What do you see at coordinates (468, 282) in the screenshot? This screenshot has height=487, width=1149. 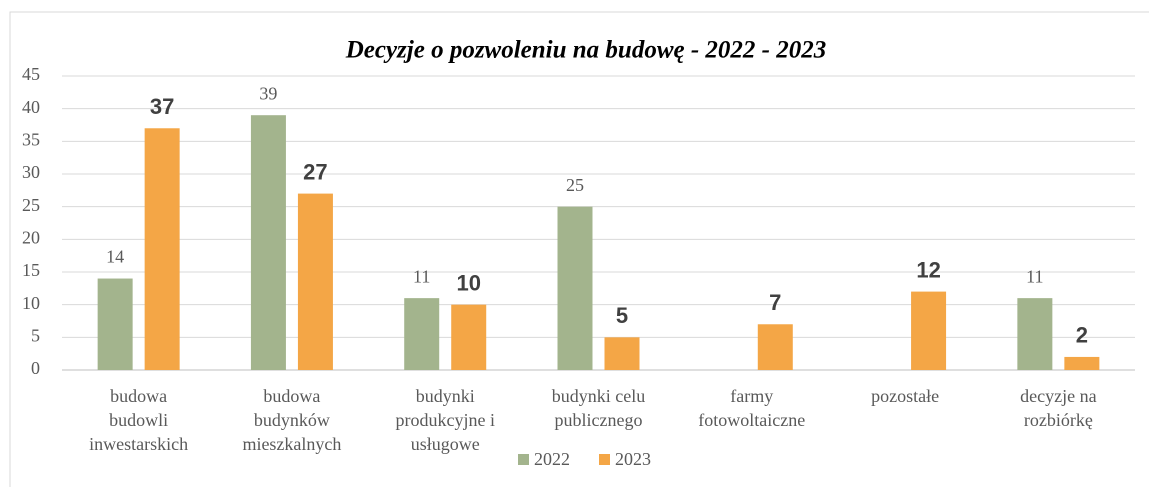 I see `data-label: 10` at bounding box center [468, 282].